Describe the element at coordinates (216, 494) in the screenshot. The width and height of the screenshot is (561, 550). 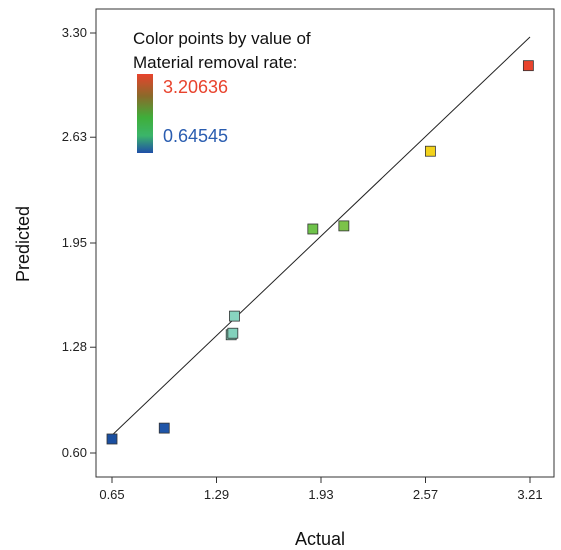
I see `x-tick-label: 1.29` at that location.